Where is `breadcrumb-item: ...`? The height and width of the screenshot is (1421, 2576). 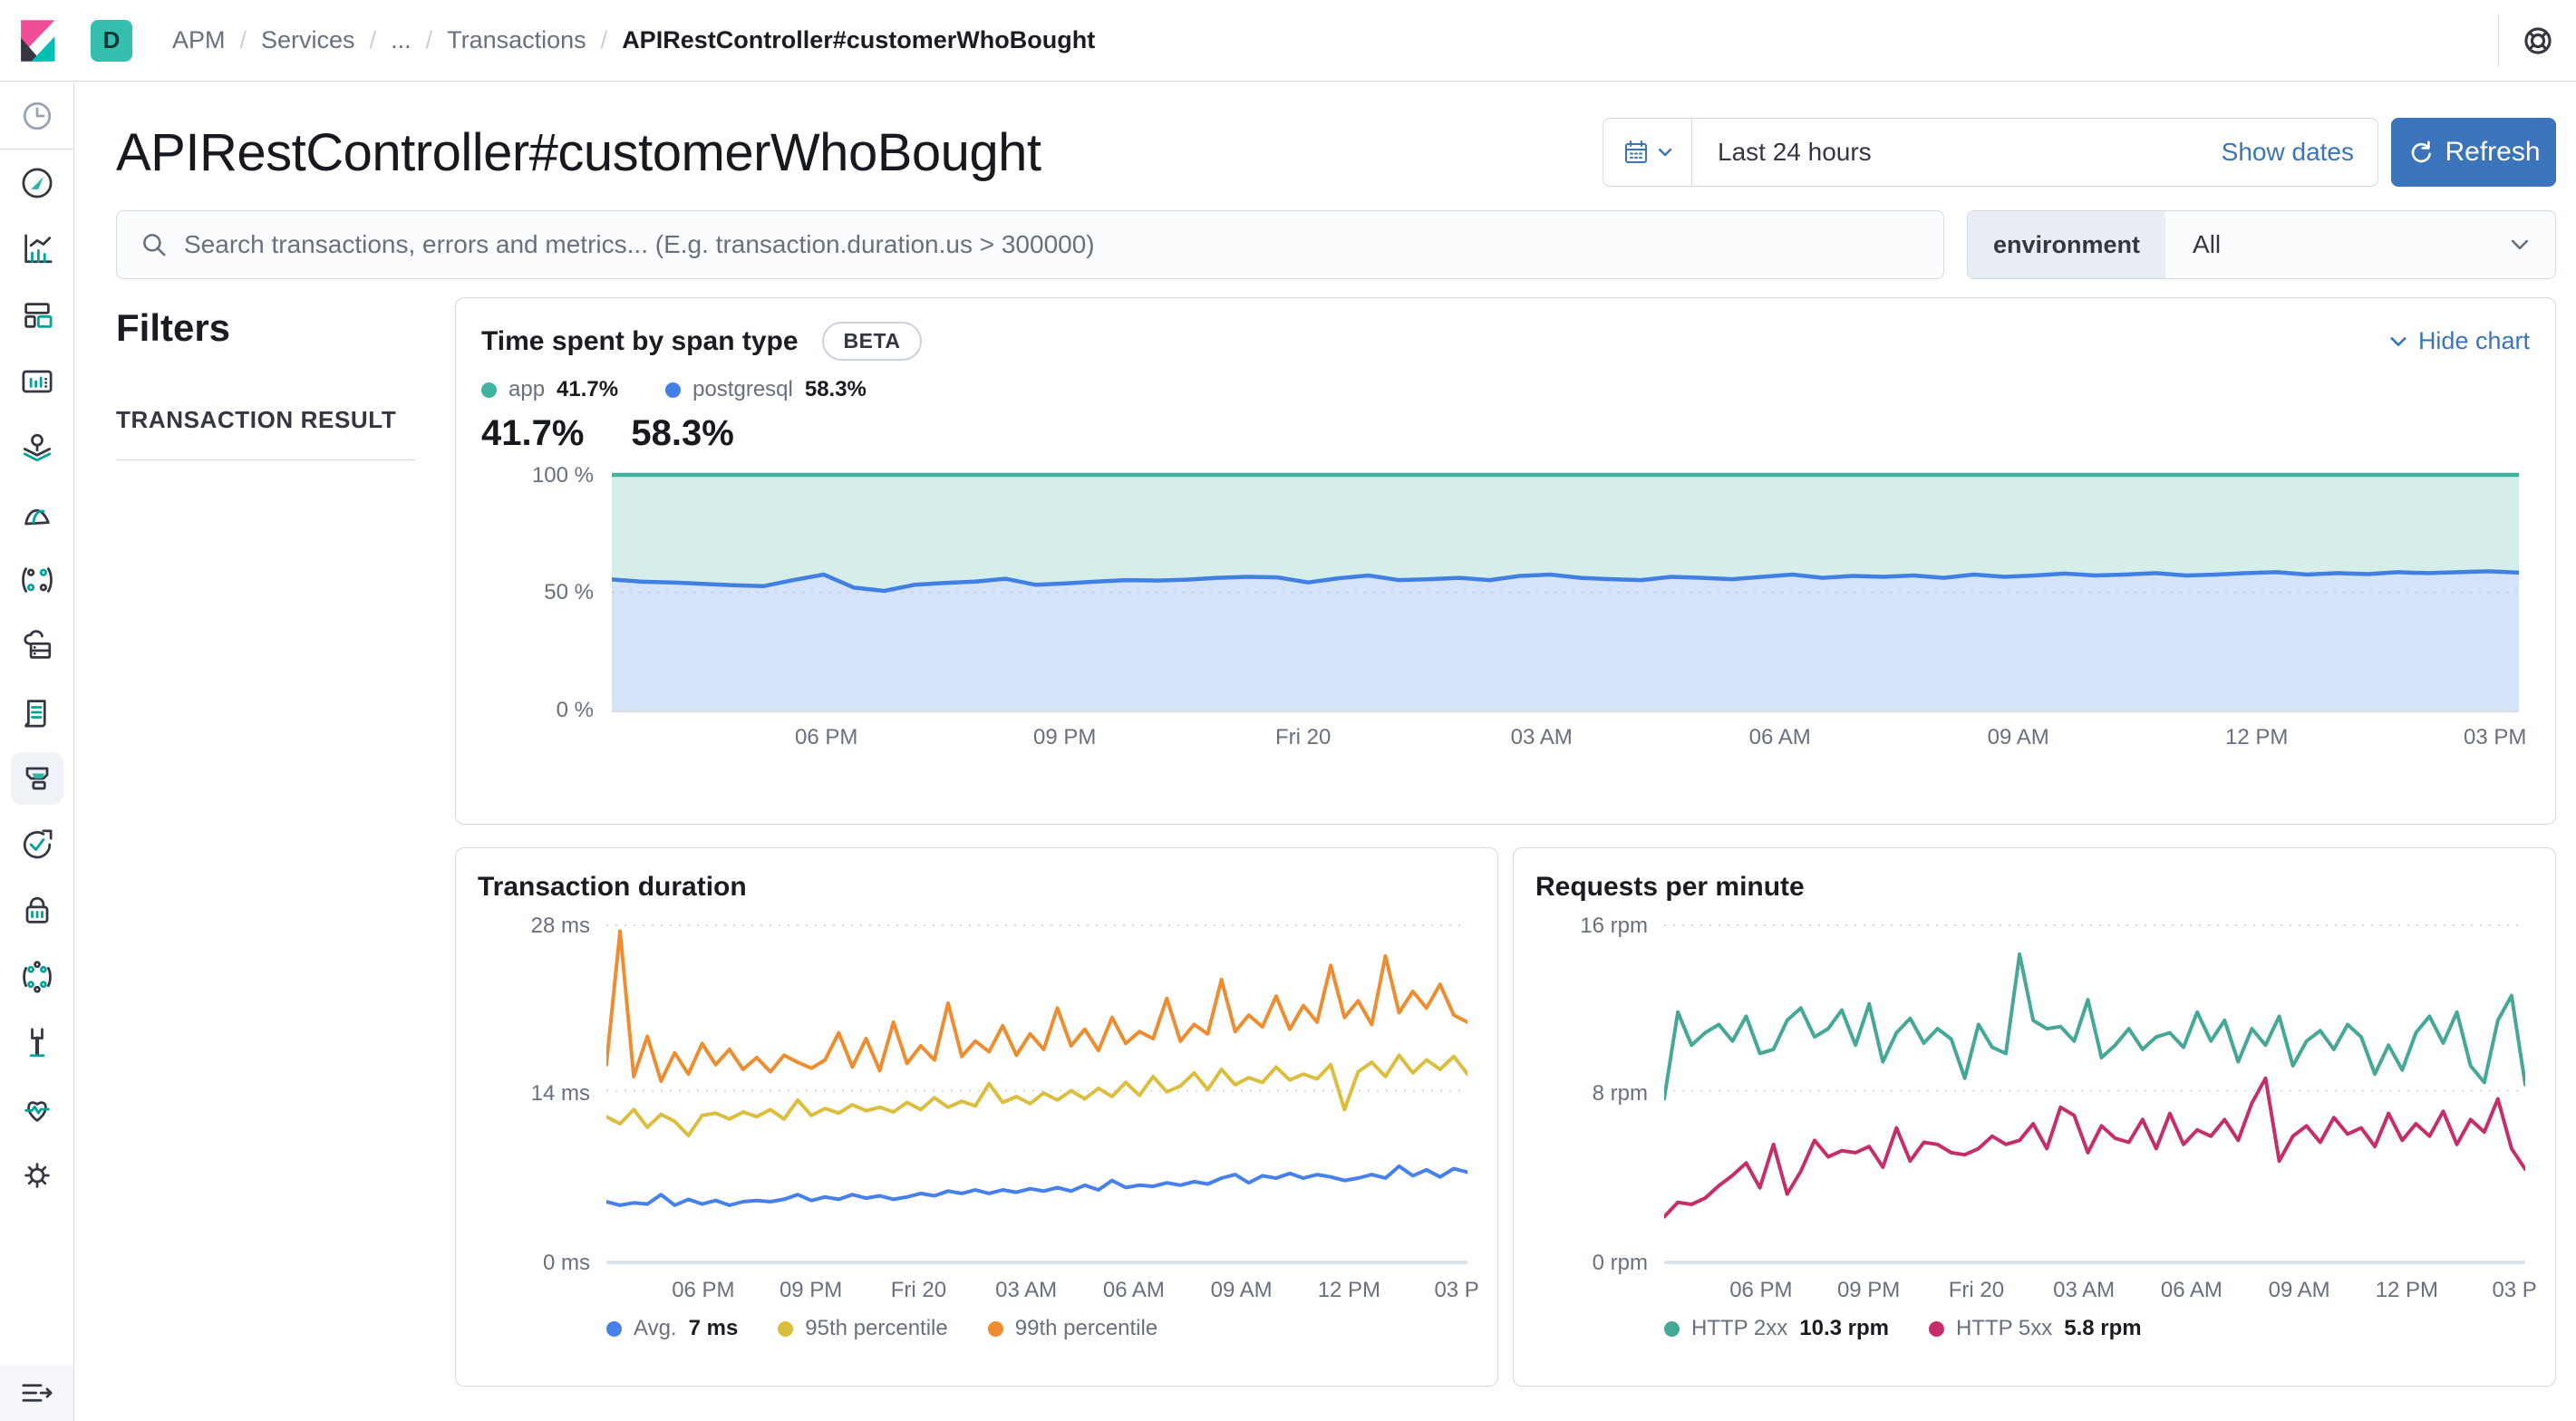
breadcrumb-item: ... is located at coordinates (401, 39).